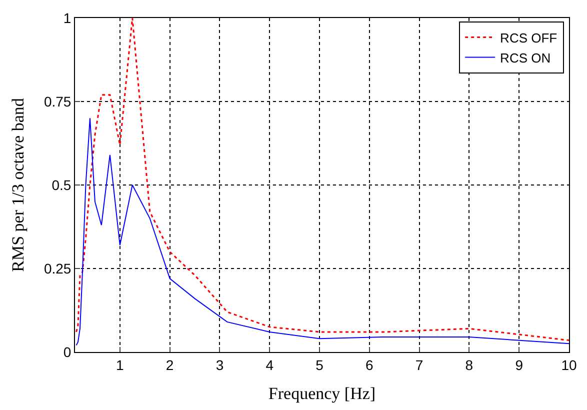 This screenshot has height=410, width=587. I want to click on y-tick-label: 1, so click(67, 18).